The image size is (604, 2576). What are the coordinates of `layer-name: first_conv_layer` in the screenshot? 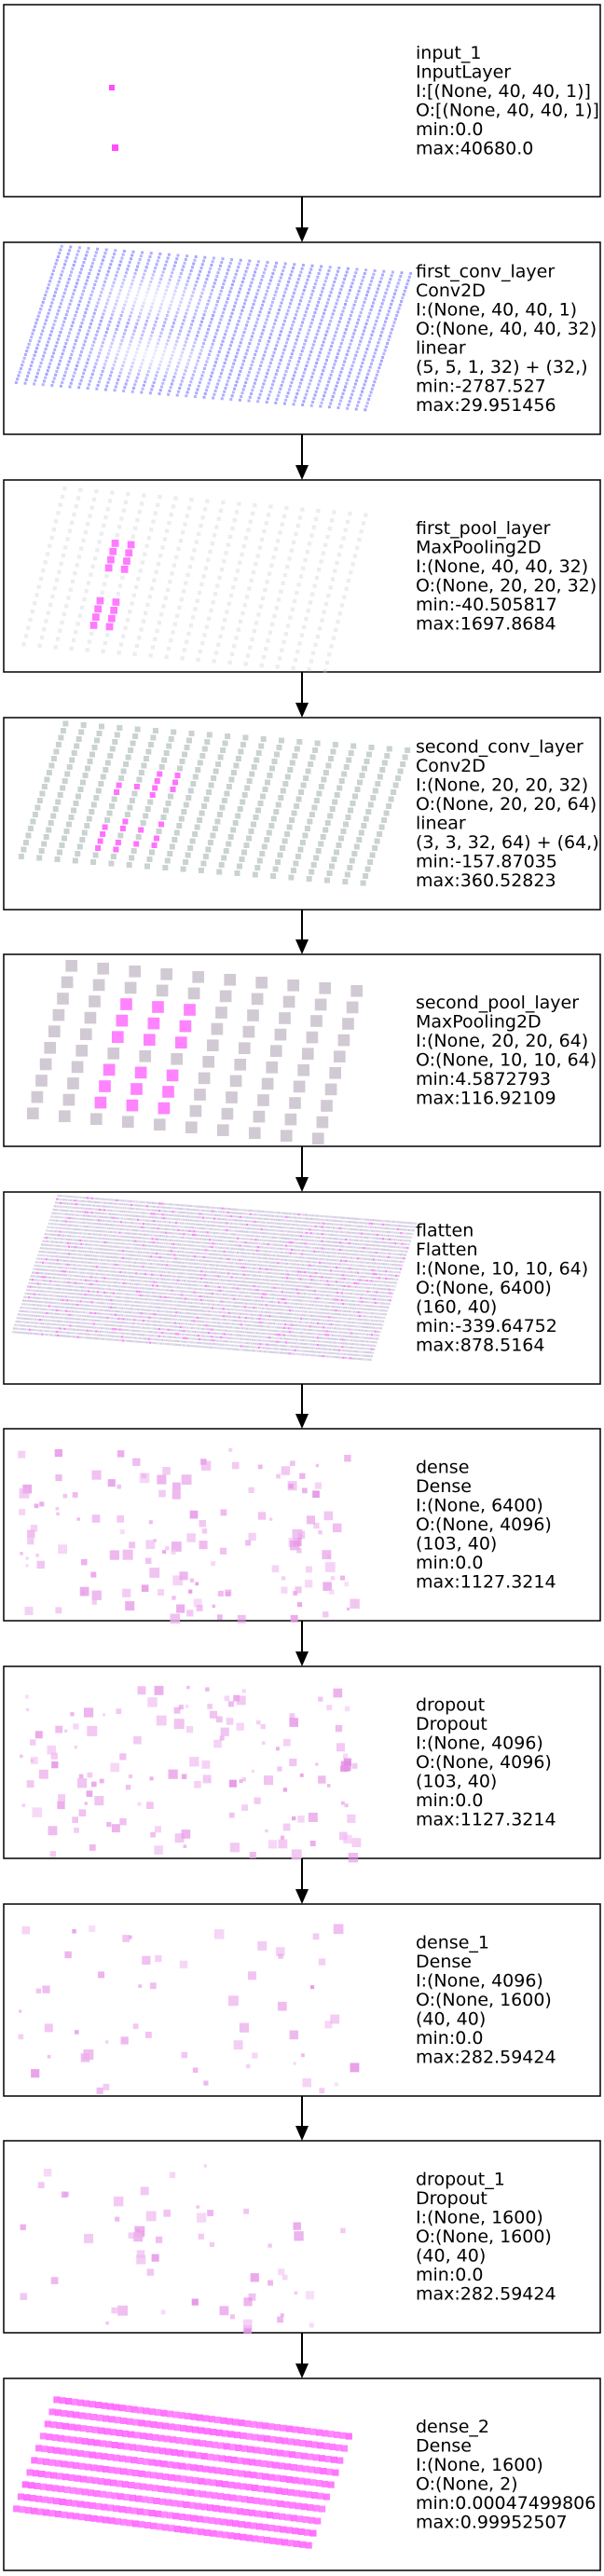 It's located at (485, 271).